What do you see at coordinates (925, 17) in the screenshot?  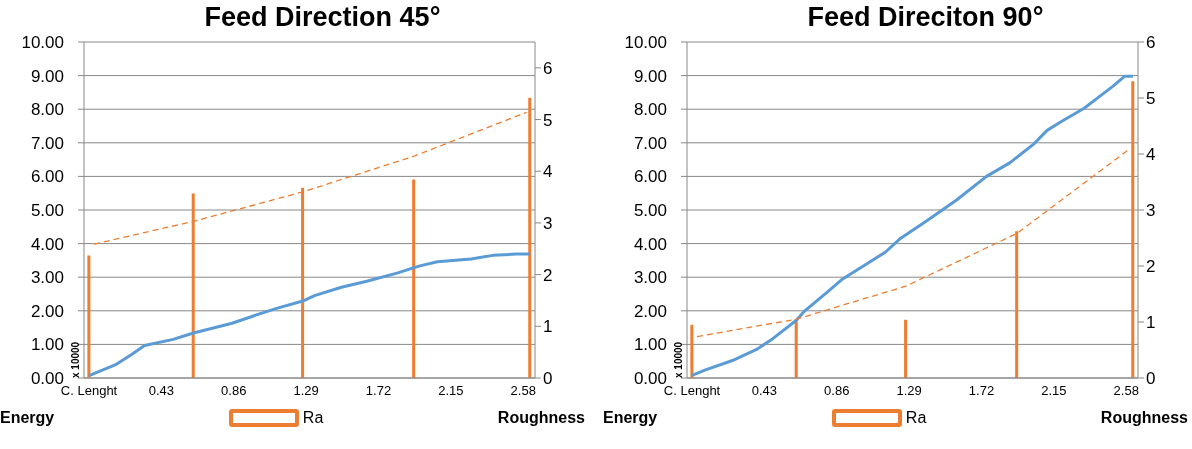 I see `chart-title: Feed Direciton 90°` at bounding box center [925, 17].